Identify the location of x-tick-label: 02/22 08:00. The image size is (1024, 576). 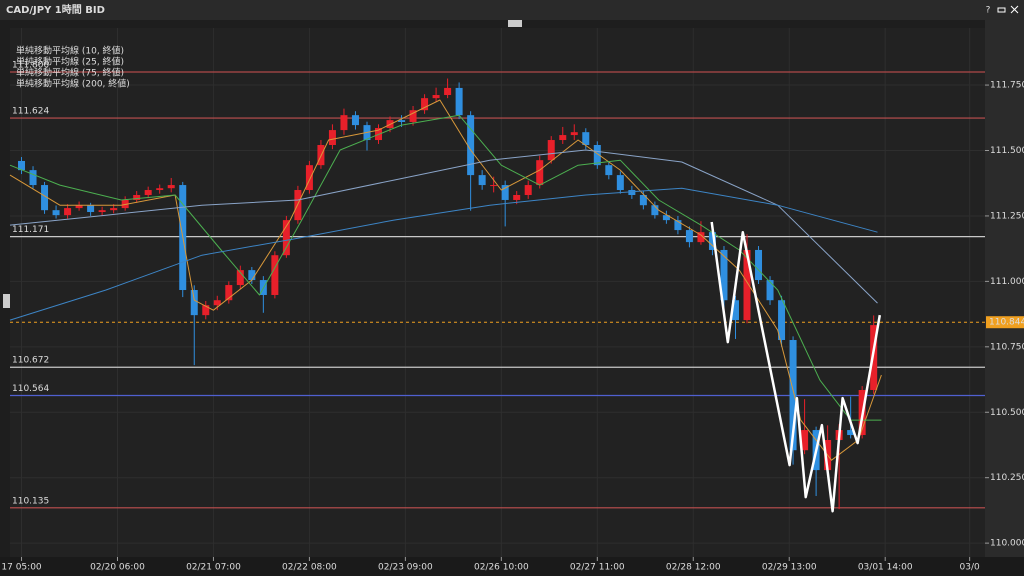
(309, 568).